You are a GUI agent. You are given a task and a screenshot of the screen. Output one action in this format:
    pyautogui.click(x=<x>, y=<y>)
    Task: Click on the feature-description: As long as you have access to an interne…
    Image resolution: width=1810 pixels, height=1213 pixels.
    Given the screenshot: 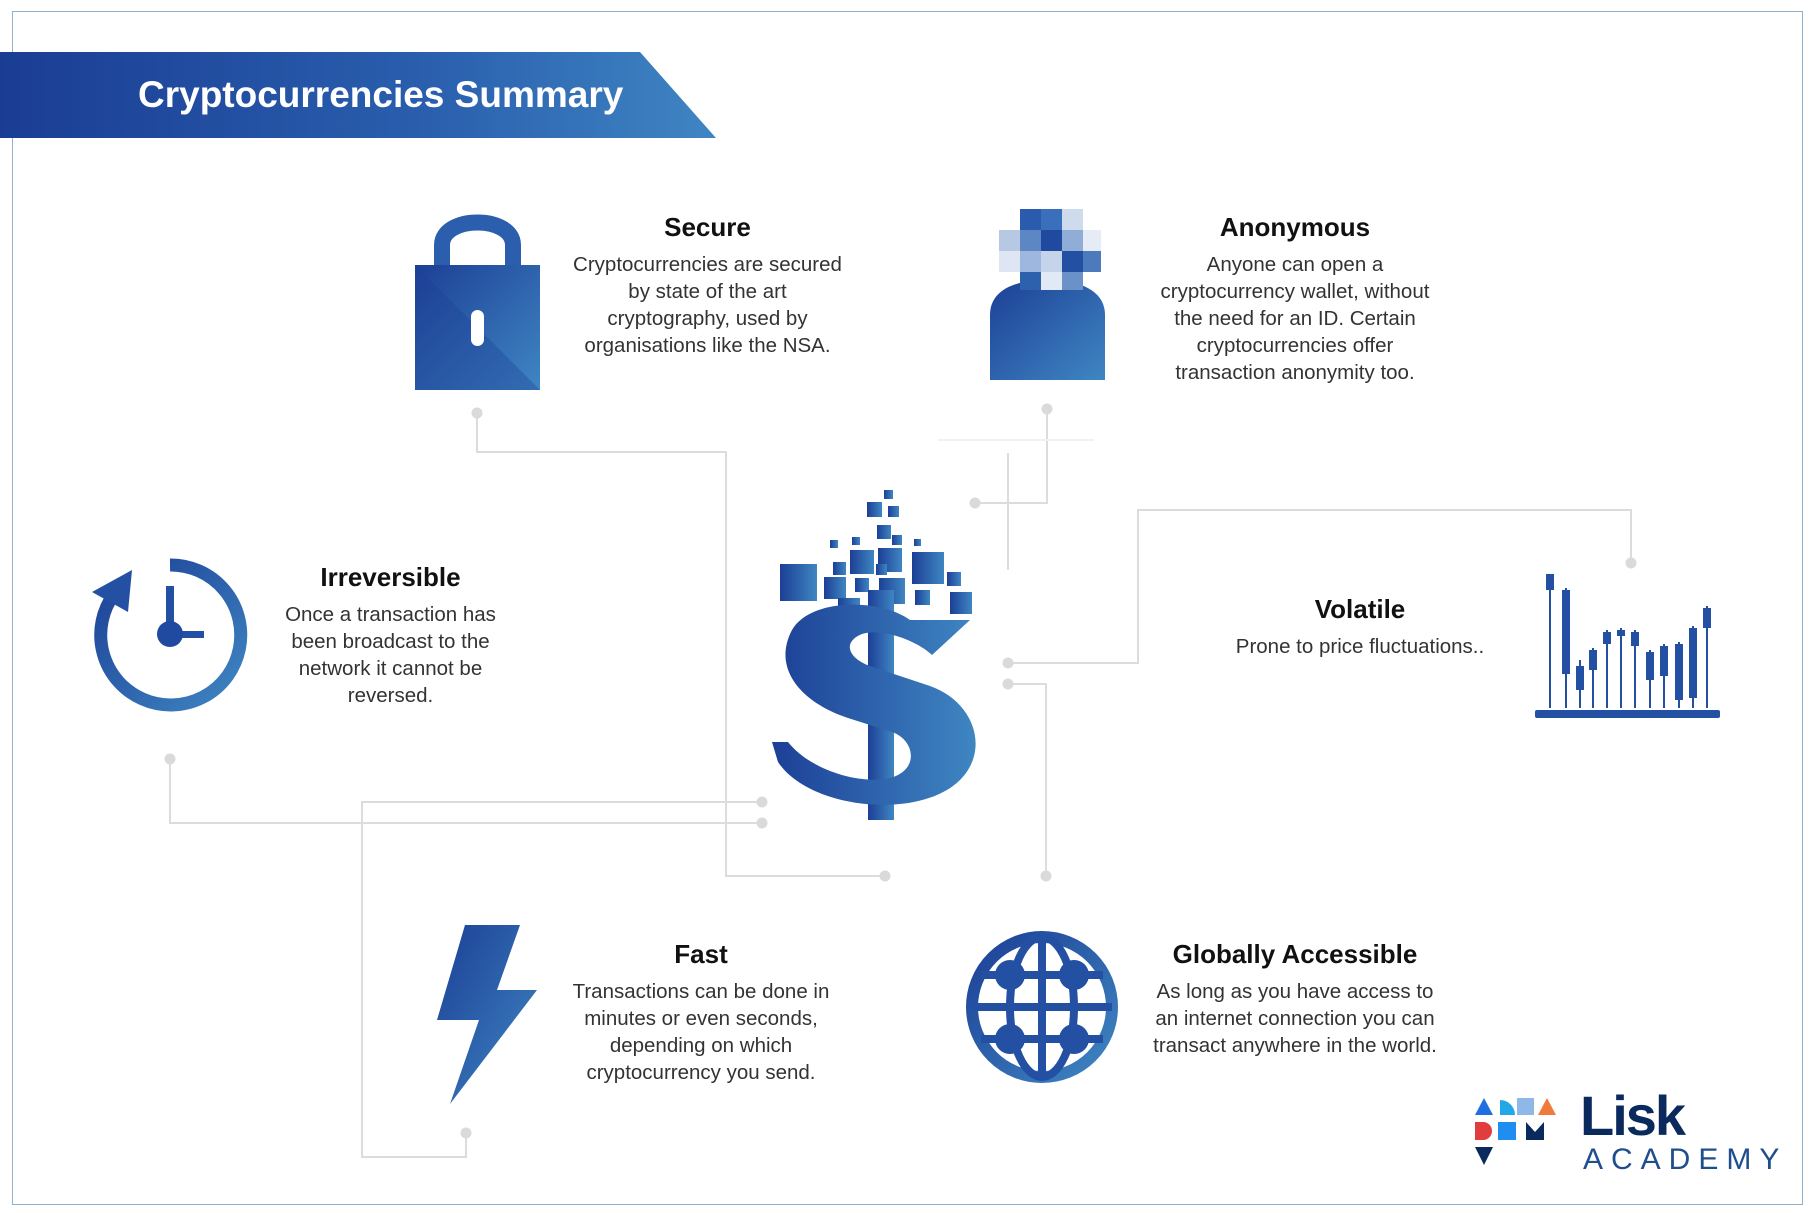 What is the action you would take?
    pyautogui.click(x=1295, y=1018)
    